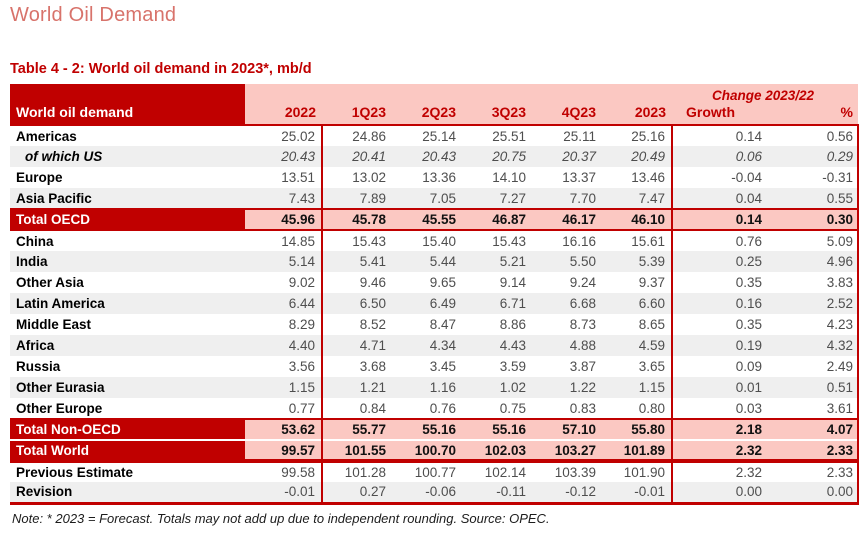 The width and height of the screenshot is (866, 554). What do you see at coordinates (357, 429) in the screenshot?
I see `value-cell: 55.77` at bounding box center [357, 429].